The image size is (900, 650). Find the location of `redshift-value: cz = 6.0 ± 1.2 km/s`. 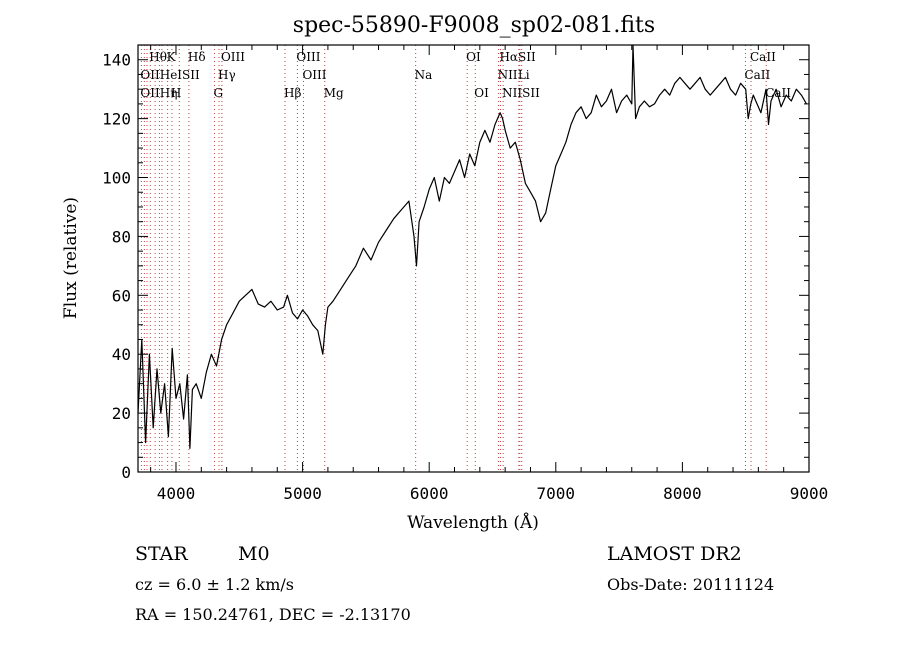

redshift-value: cz = 6.0 ± 1.2 km/s is located at coordinates (214, 584).